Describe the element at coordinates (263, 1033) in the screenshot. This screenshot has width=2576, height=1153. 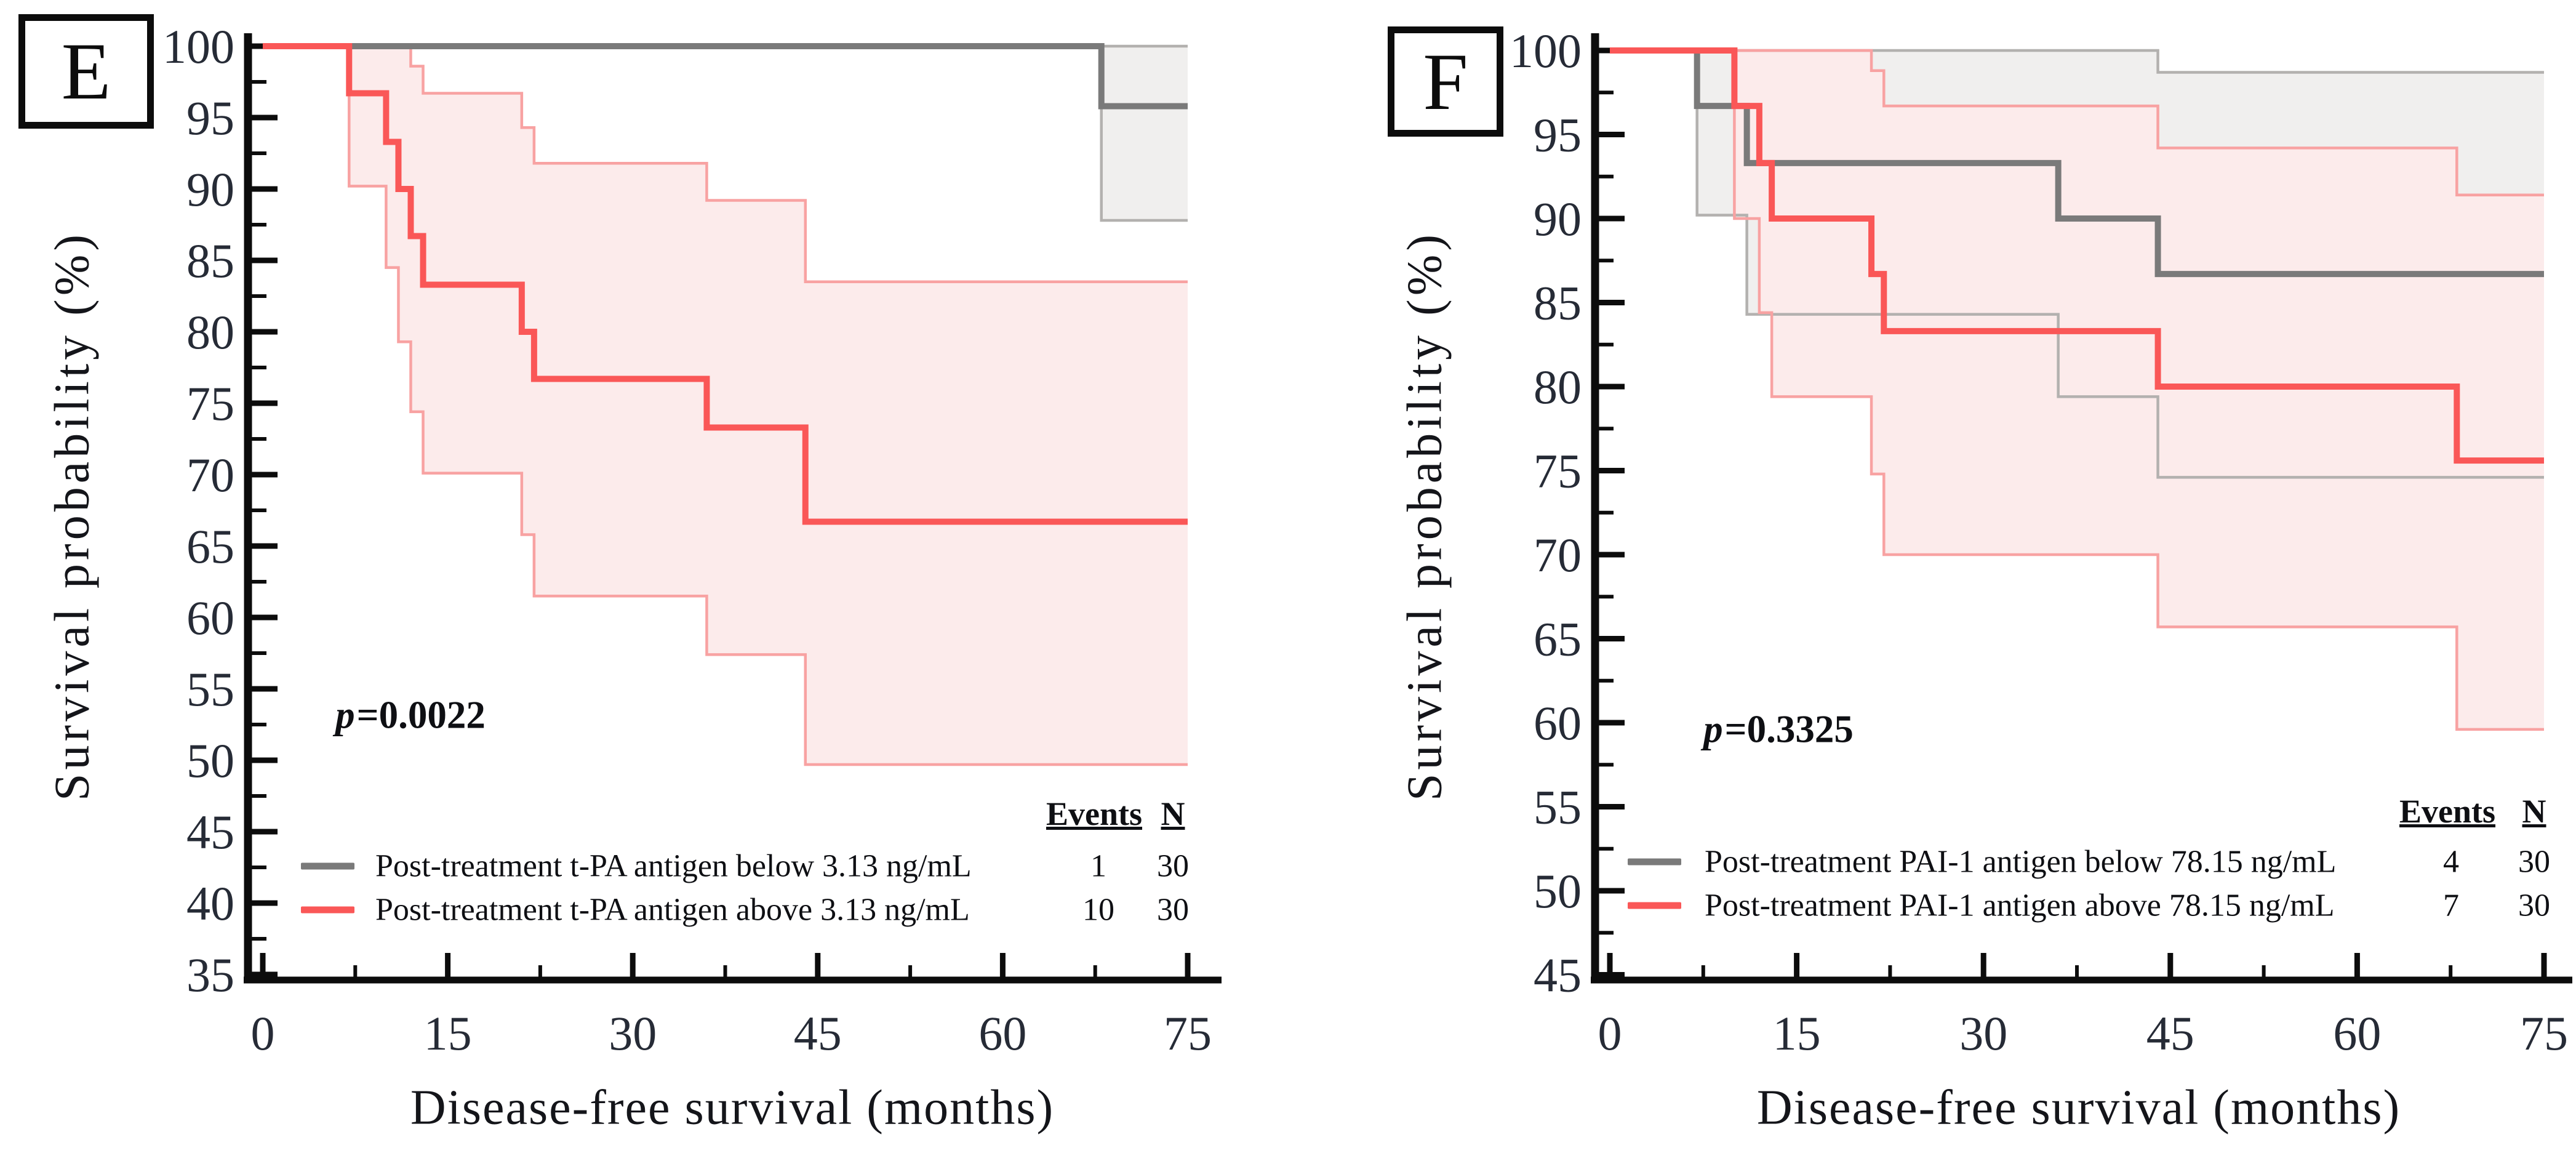
I see `panel-e-x-tick-label: 0` at that location.